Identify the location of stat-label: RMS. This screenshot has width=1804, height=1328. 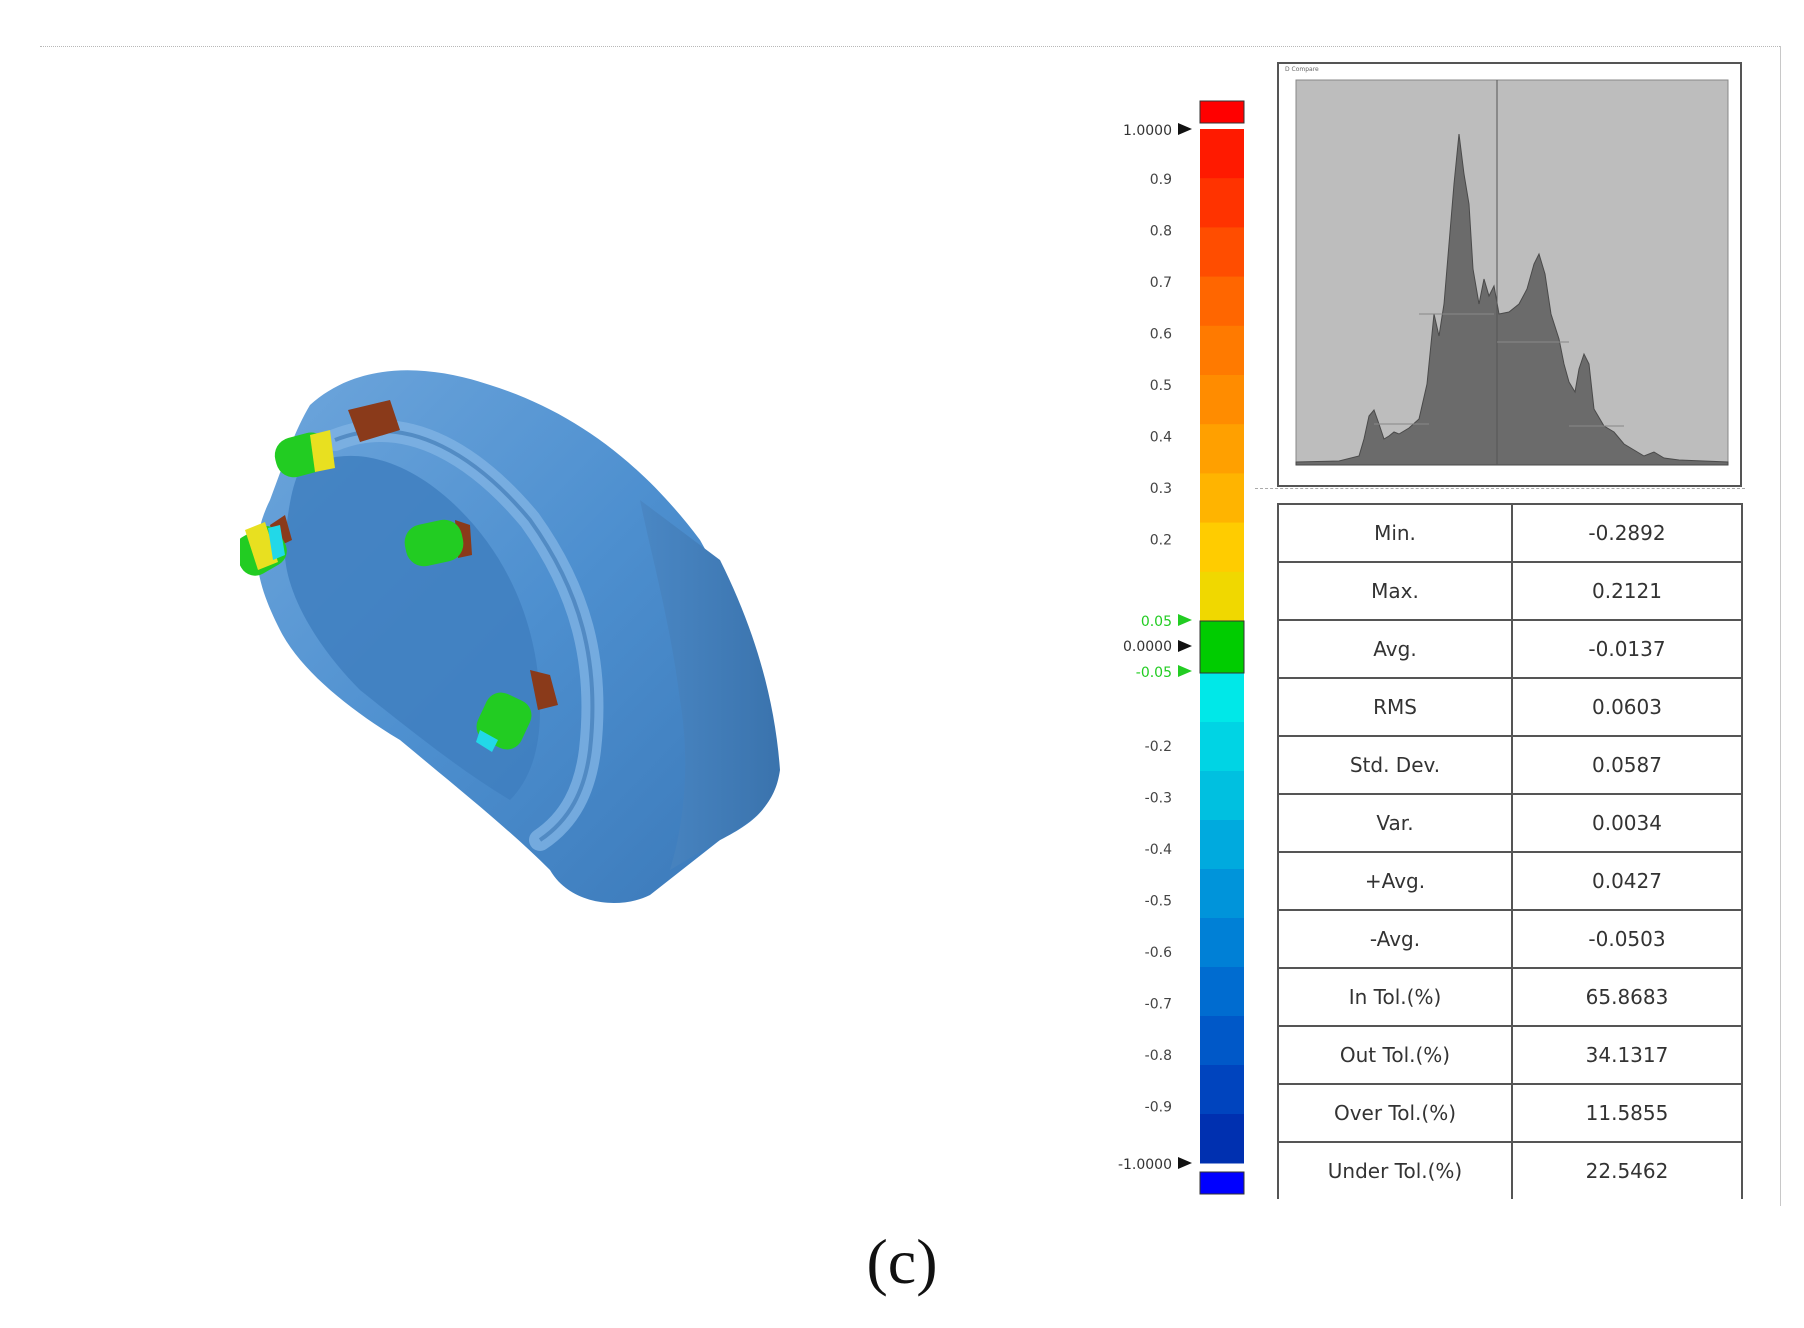
(1395, 707).